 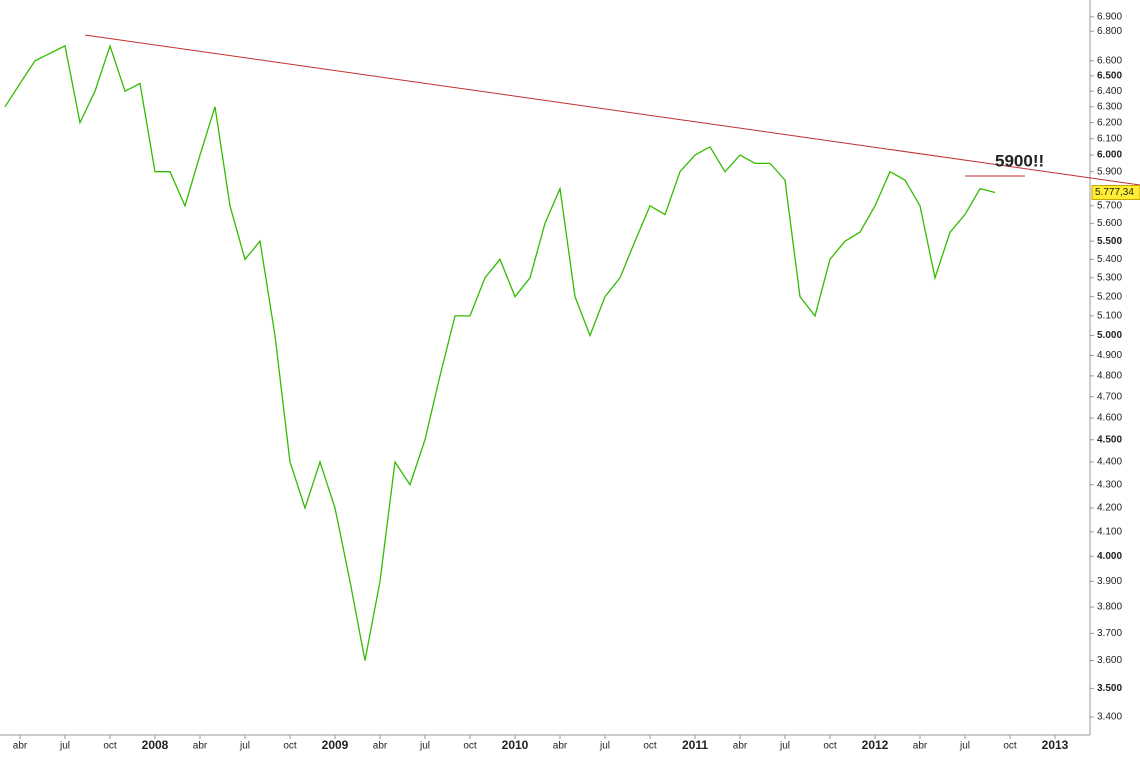 What do you see at coordinates (1109, 607) in the screenshot?
I see `y-tick-label: 3.800` at bounding box center [1109, 607].